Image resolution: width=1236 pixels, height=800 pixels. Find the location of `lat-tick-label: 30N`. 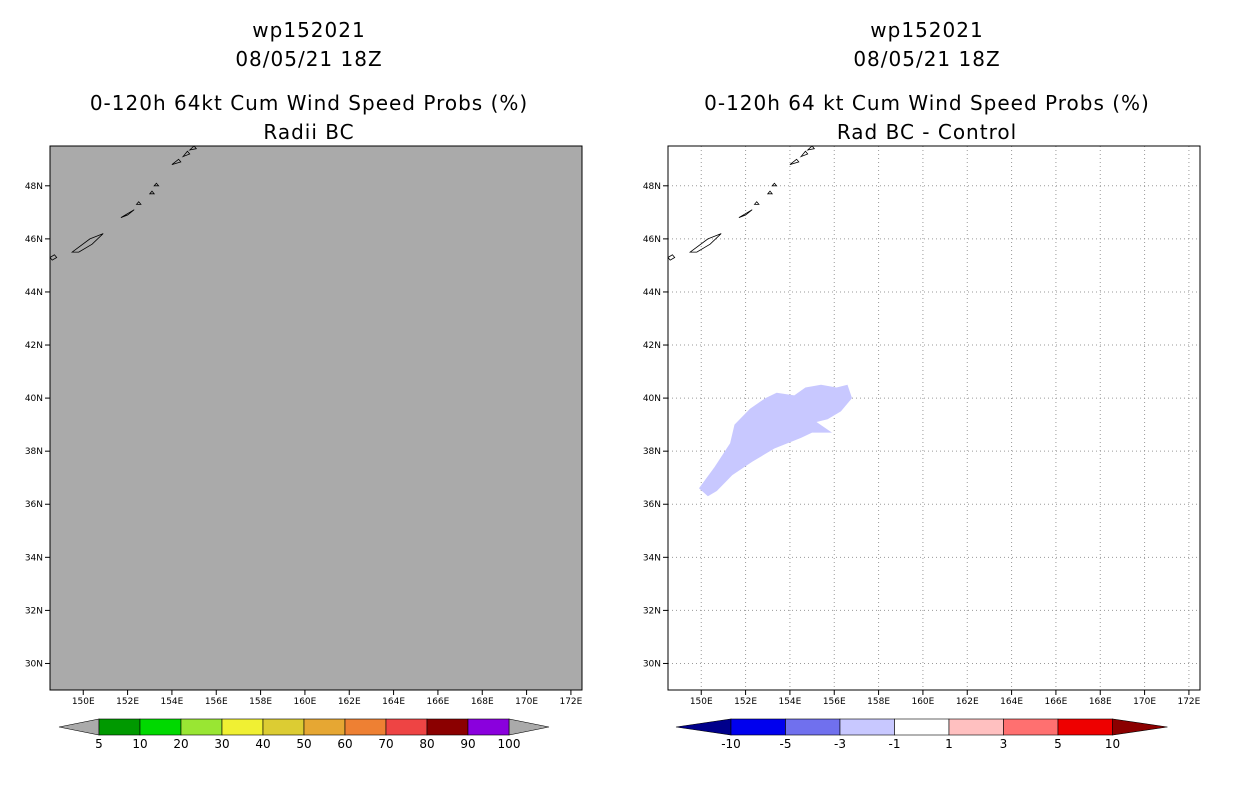

lat-tick-label: 30N is located at coordinates (652, 664).